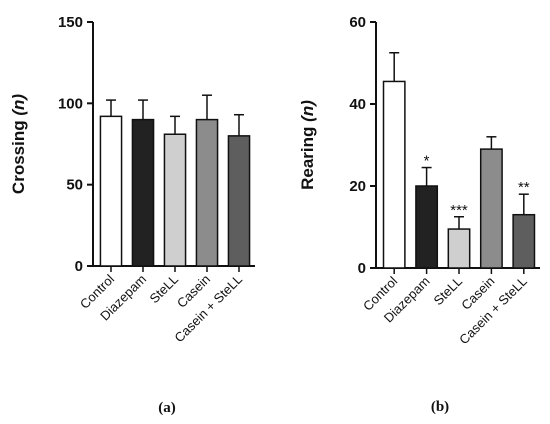 This screenshot has height=424, width=550. What do you see at coordinates (18, 144) in the screenshot?
I see `y-axis-label: Crossing (n)` at bounding box center [18, 144].